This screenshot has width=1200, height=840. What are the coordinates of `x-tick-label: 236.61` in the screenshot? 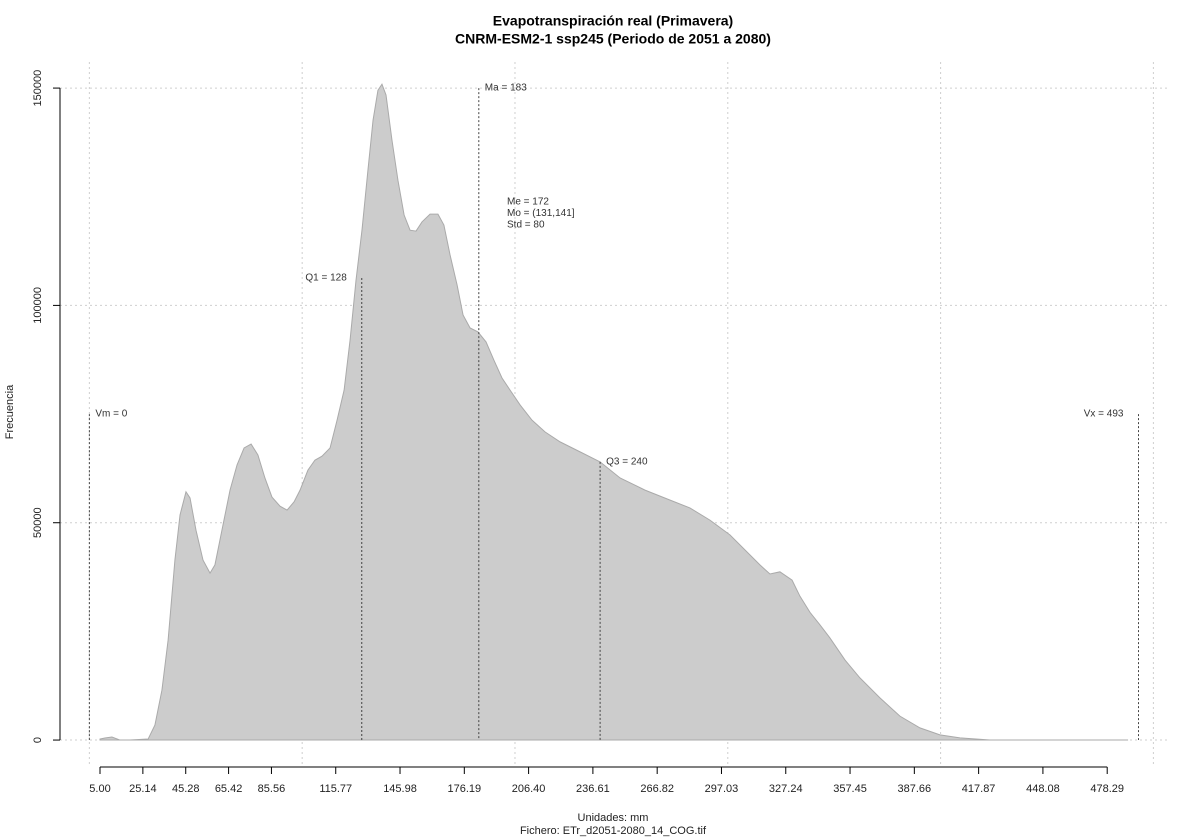 It's located at (593, 789).